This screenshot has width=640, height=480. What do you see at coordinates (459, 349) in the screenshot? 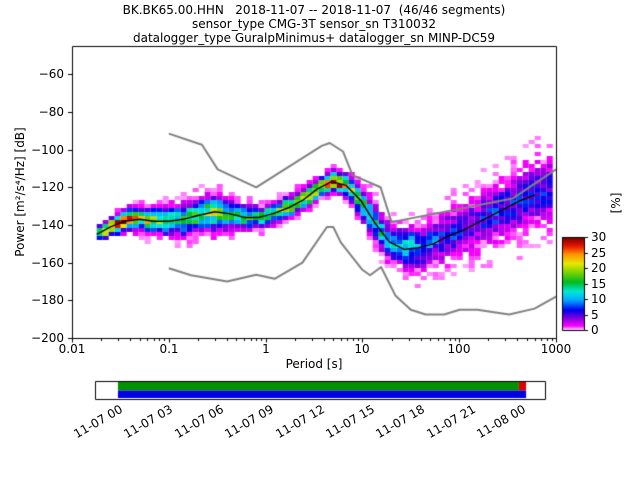
I see `x-tick-label: 100` at bounding box center [459, 349].